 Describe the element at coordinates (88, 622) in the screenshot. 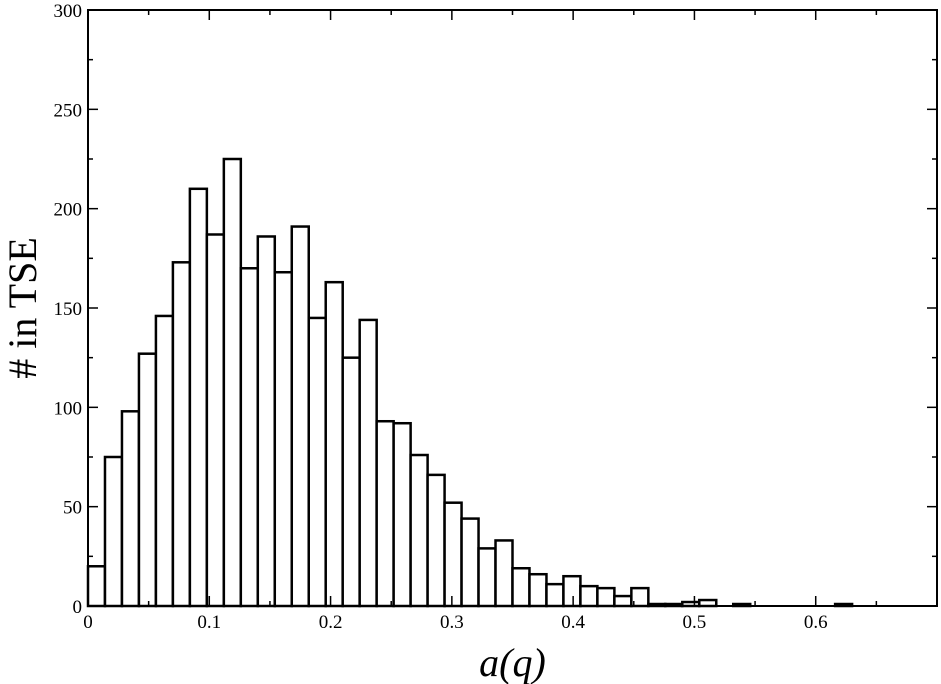

I see `x-tick-label: 0` at that location.